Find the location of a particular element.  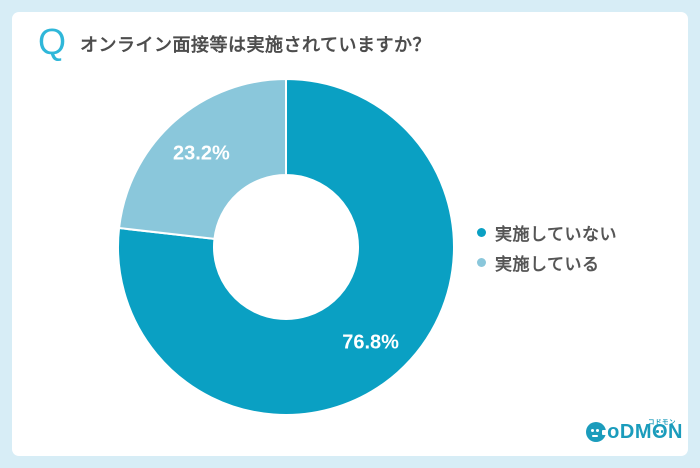

logo-text-n: N is located at coordinates (675, 432).